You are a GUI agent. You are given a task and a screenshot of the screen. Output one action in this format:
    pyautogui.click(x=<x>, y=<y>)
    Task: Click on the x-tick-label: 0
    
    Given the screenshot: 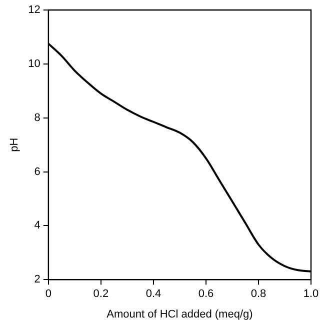 What is the action you would take?
    pyautogui.click(x=48, y=294)
    